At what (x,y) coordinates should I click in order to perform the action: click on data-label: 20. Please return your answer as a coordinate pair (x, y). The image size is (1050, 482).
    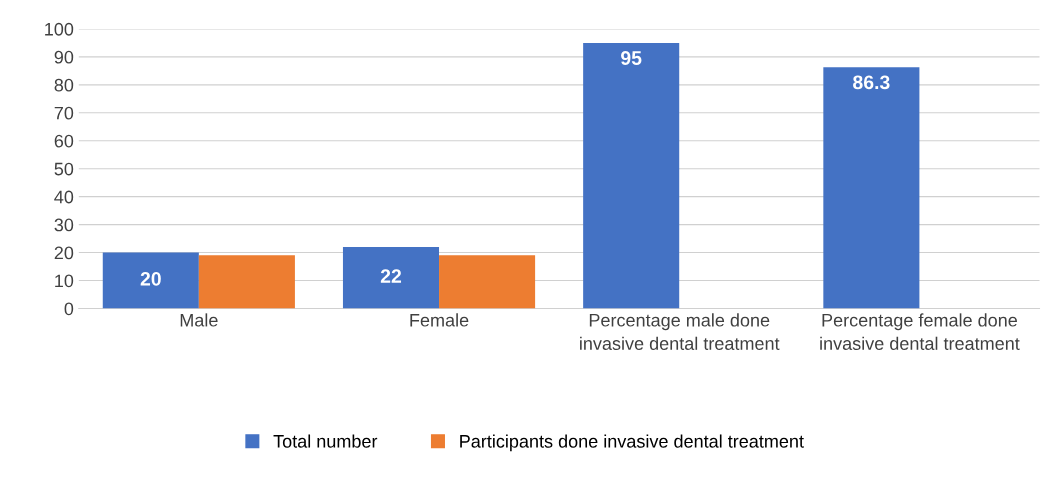
    Looking at the image, I should click on (150, 278).